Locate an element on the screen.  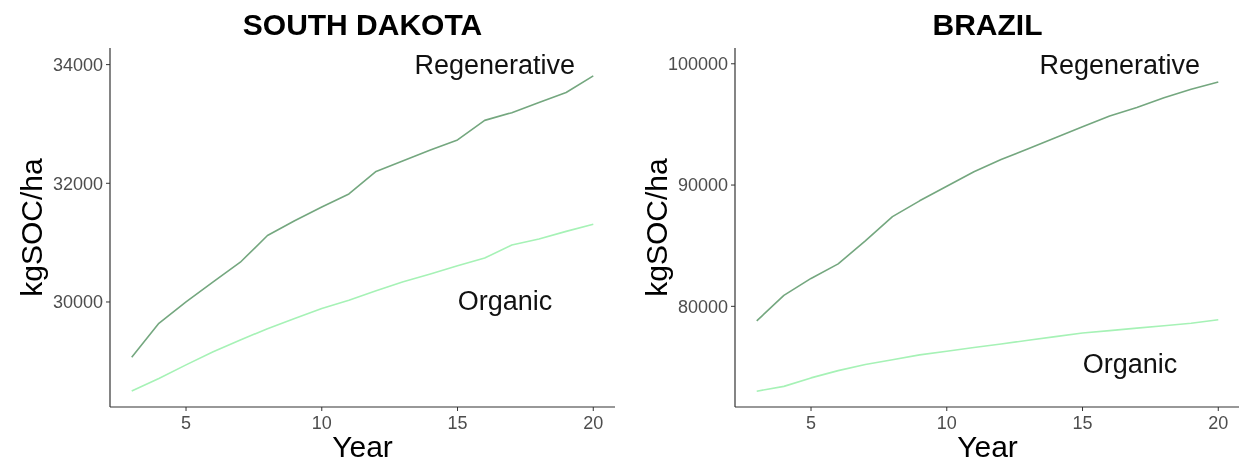
y-tick-label: 30000 is located at coordinates (77, 302).